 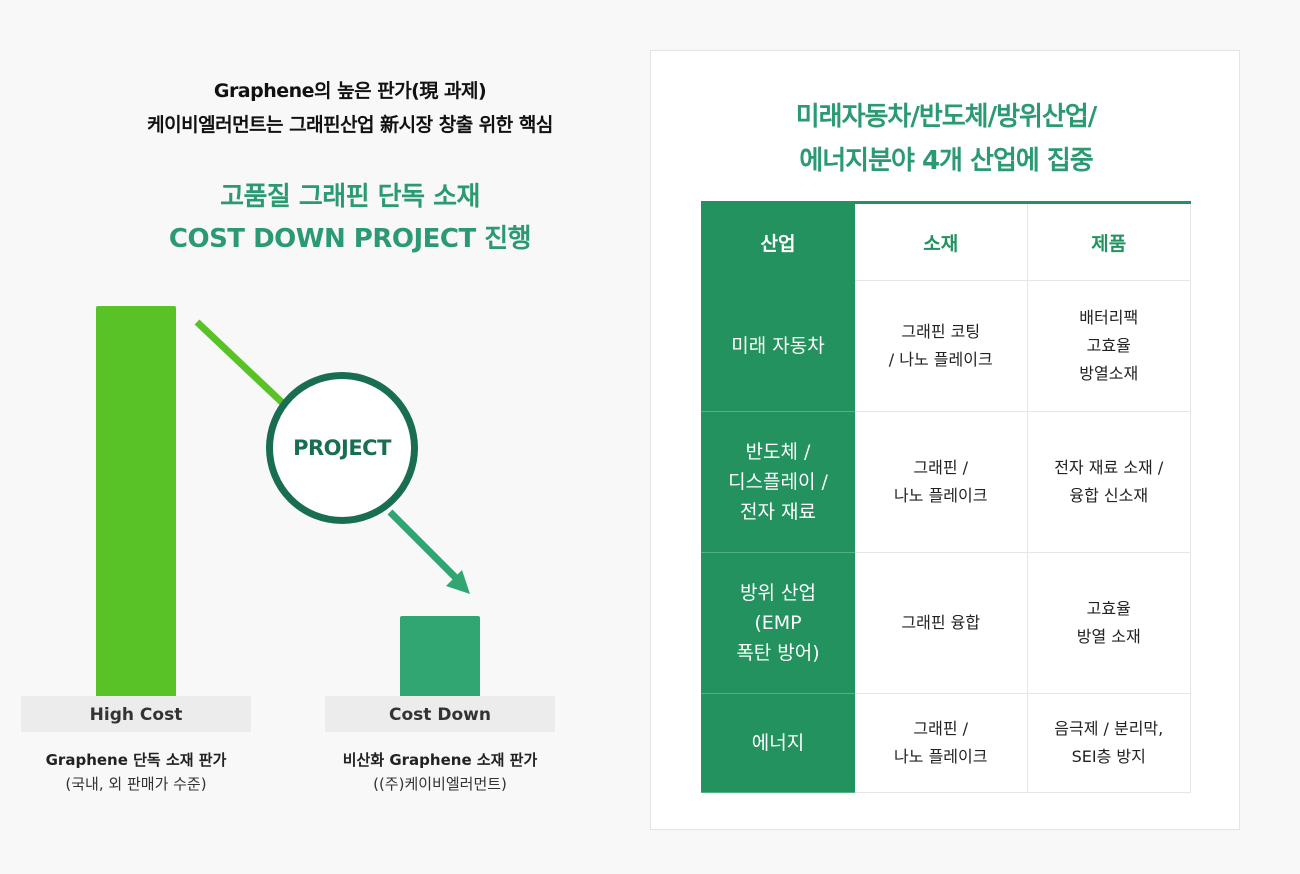 I want to click on high-cost-caption: Graphene 단독 소재 판가 (국내, 외 판매가 수준), so click(x=136, y=772).